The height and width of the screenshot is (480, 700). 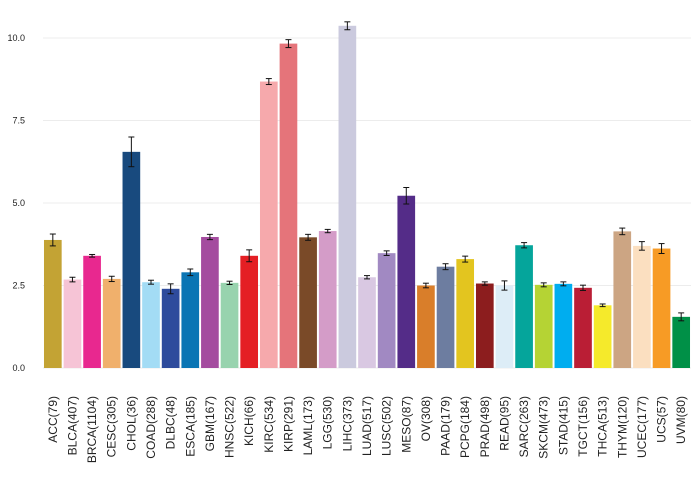 I want to click on x-category-label: OV(308), so click(x=426, y=418).